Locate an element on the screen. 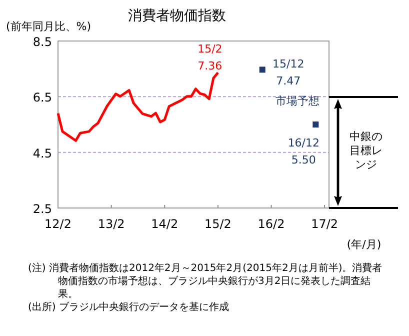 This screenshot has height=336, width=409. y-tick-label: 4.5 is located at coordinates (42, 153).